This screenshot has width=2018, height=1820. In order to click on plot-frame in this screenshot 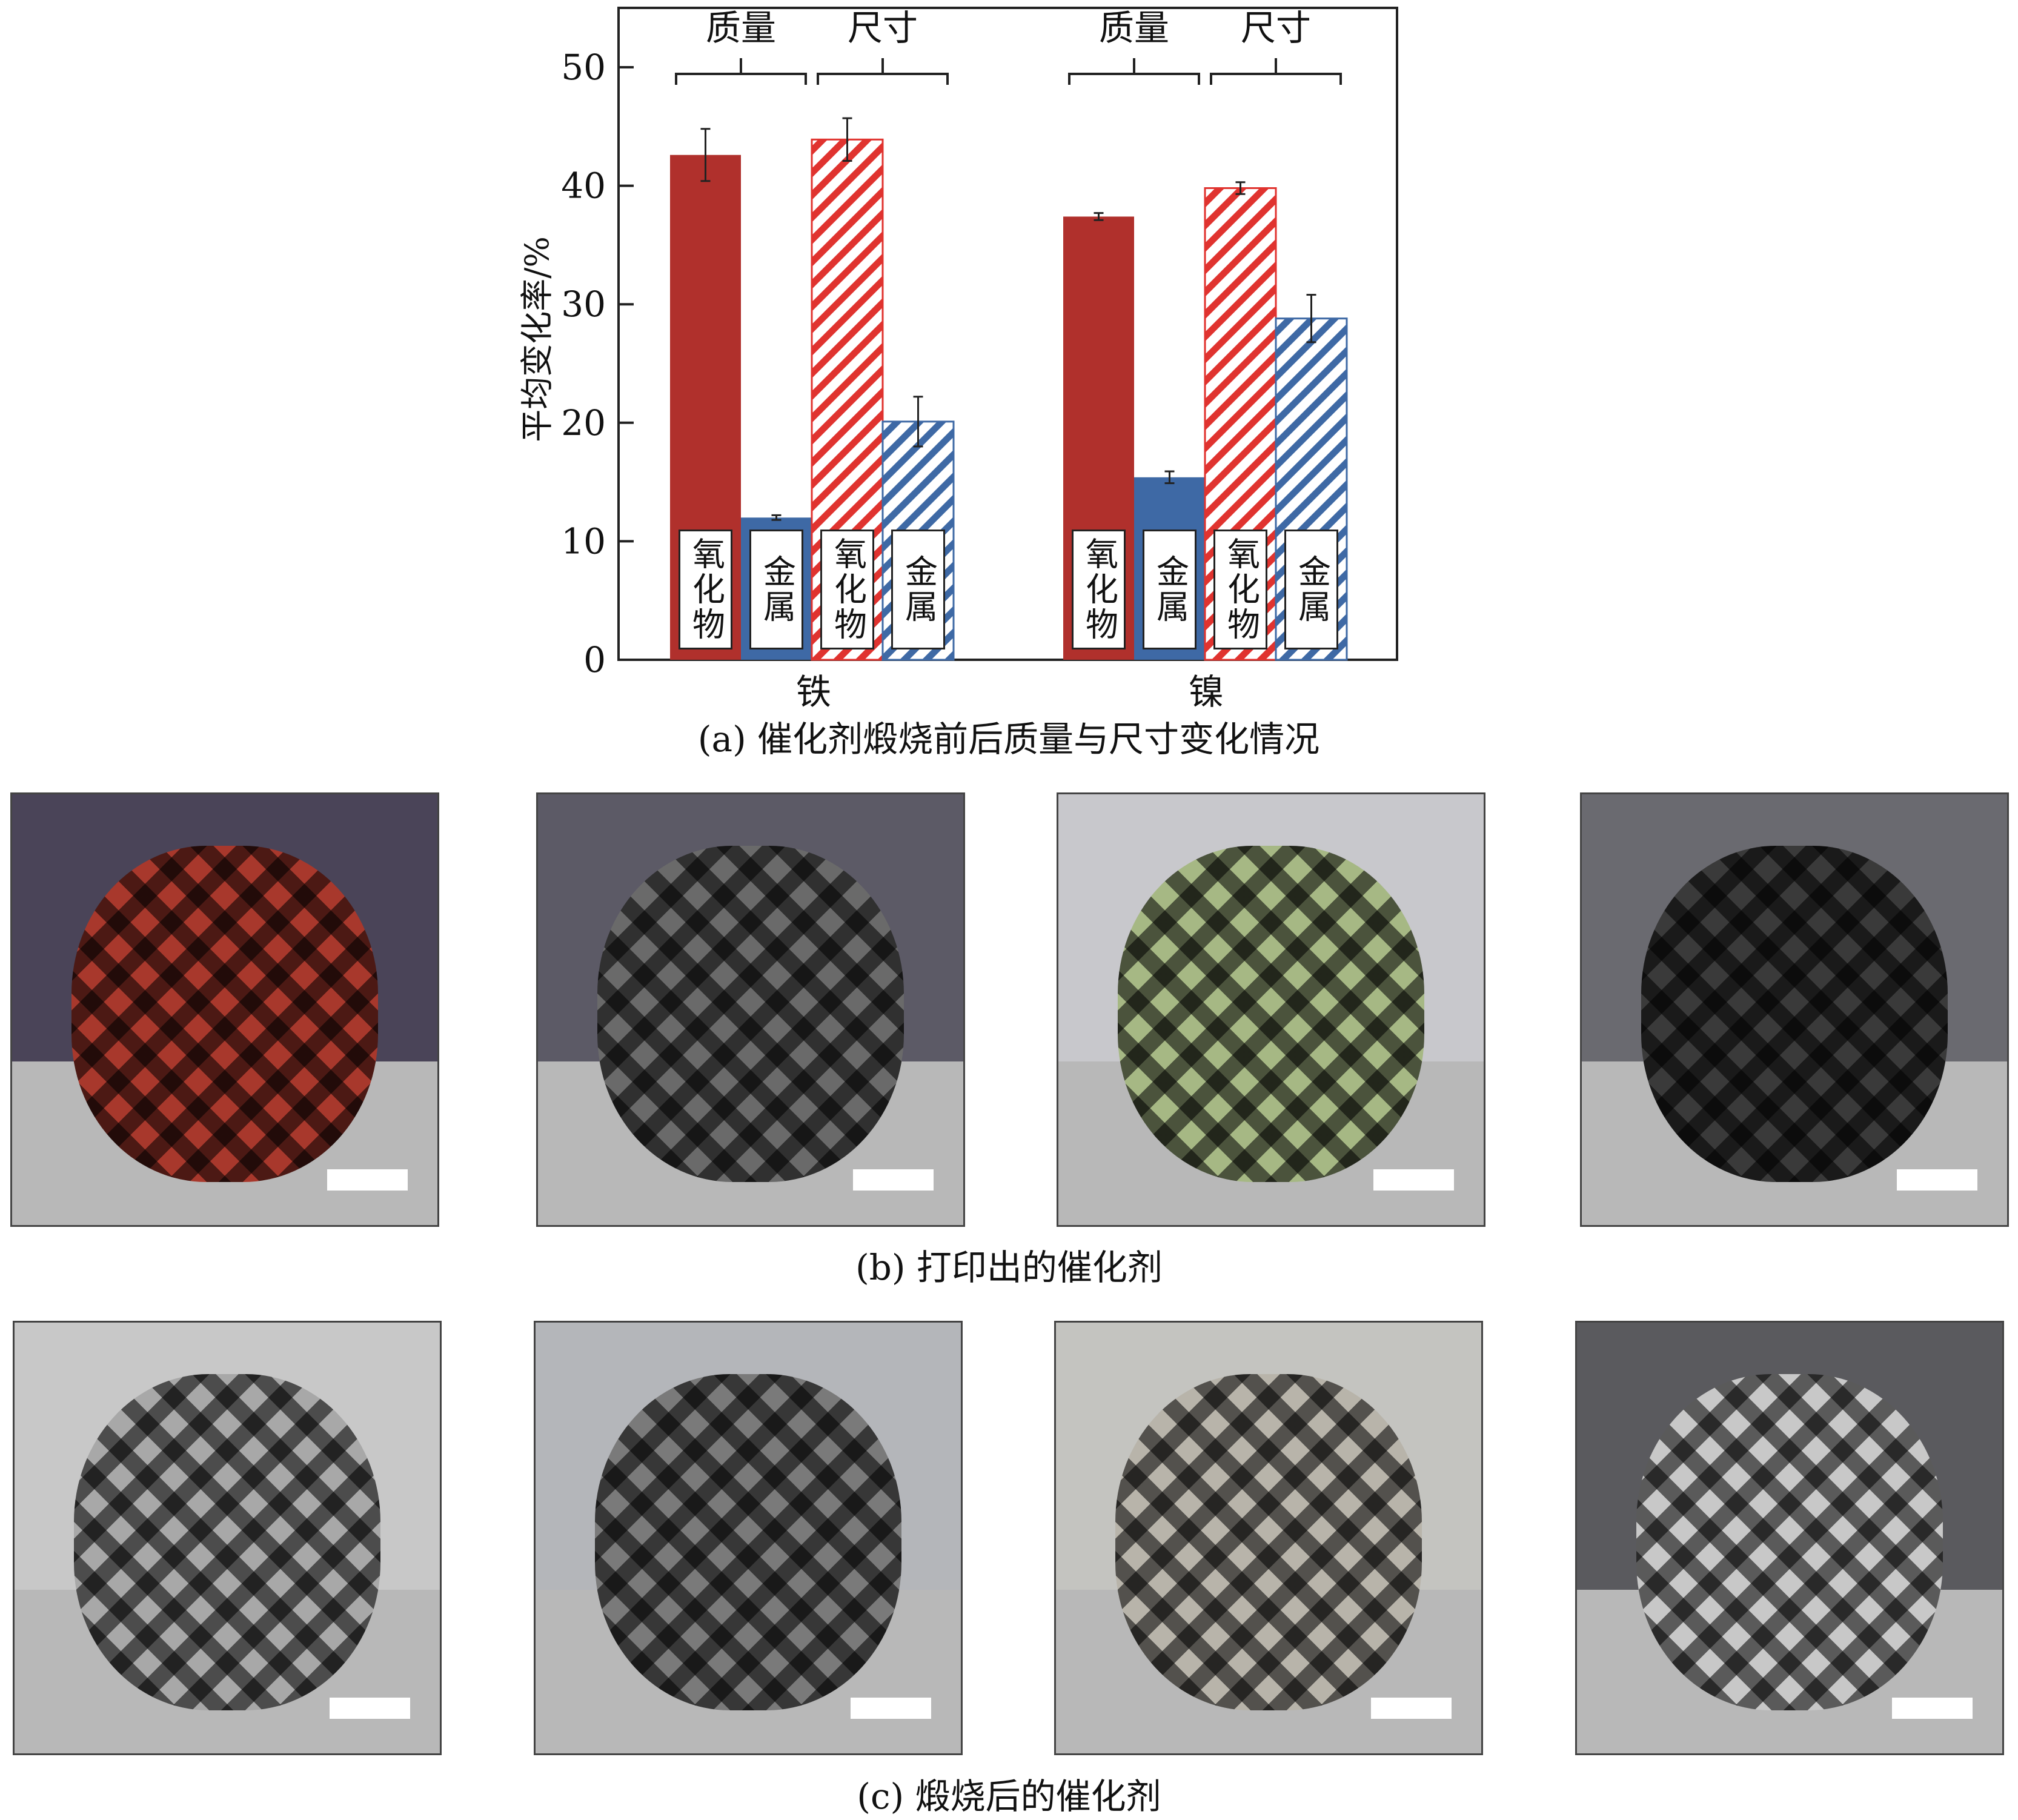, I will do `click(1008, 334)`.